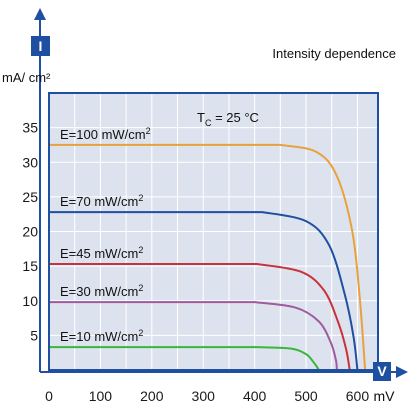 The width and height of the screenshot is (409, 405). What do you see at coordinates (334, 53) in the screenshot?
I see `chart-title: Intensity dependence` at bounding box center [334, 53].